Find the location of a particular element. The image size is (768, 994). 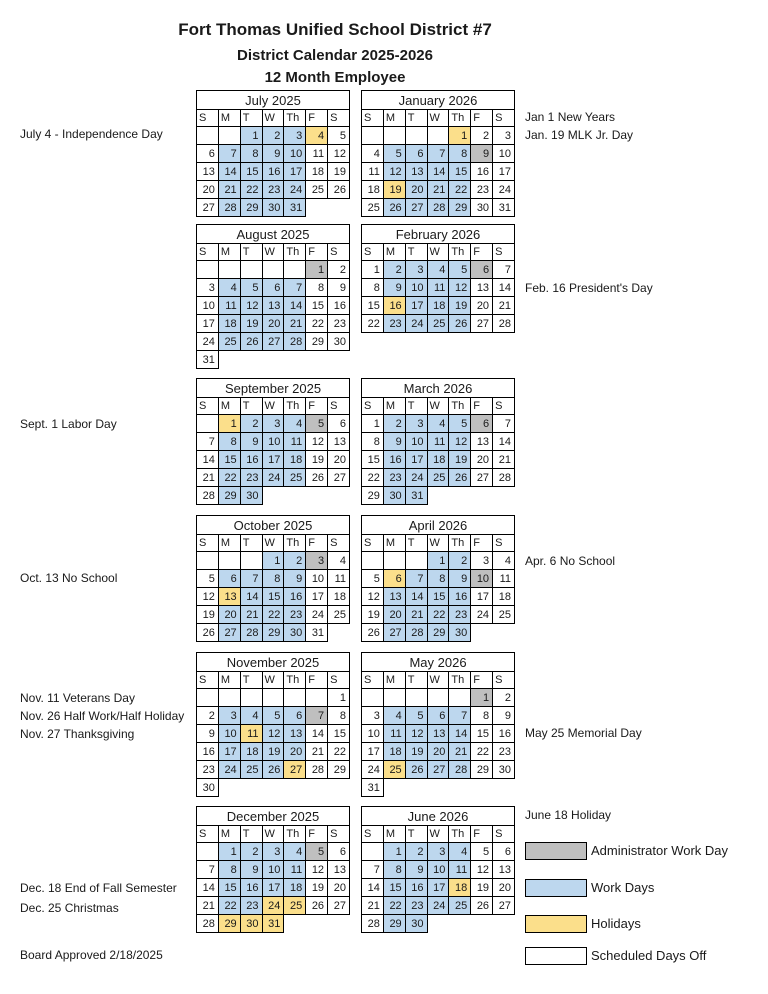

legend-label: Administrator Work Day is located at coordinates (660, 850).